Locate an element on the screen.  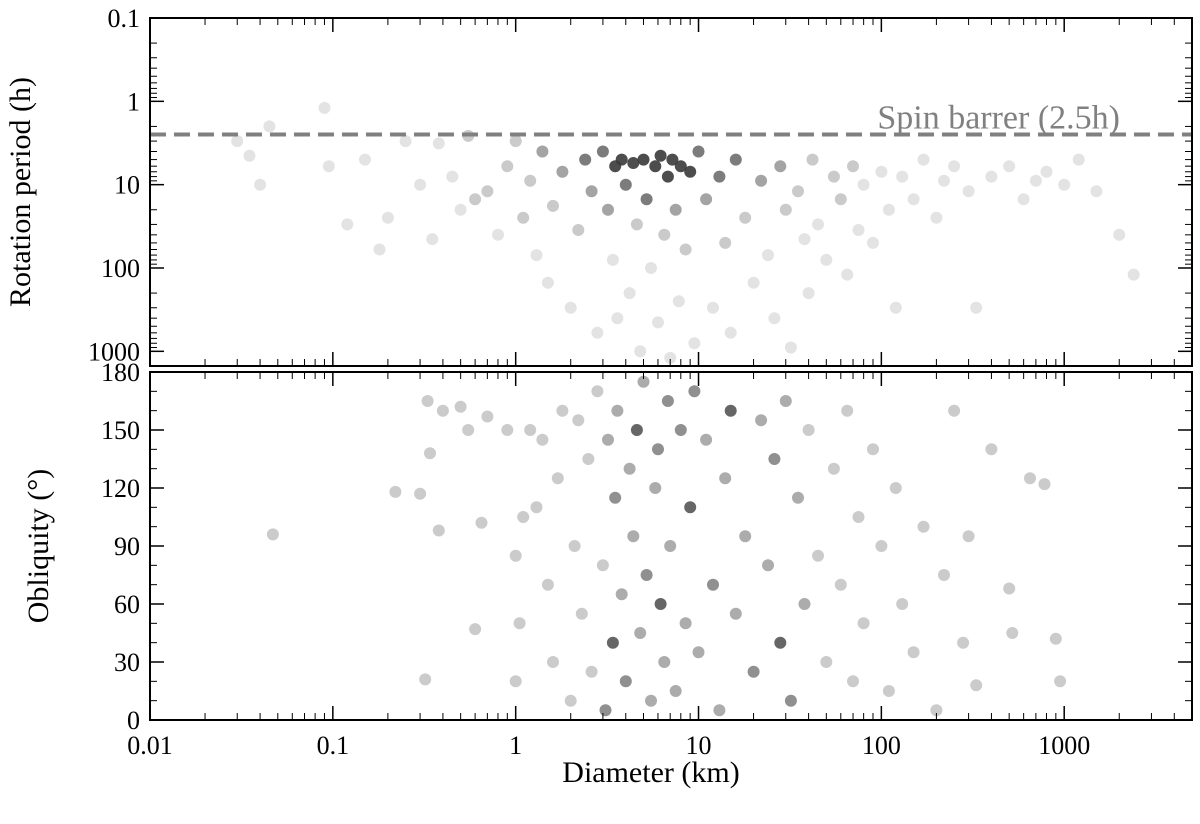
y-tick-label: 0 is located at coordinates (133, 720).